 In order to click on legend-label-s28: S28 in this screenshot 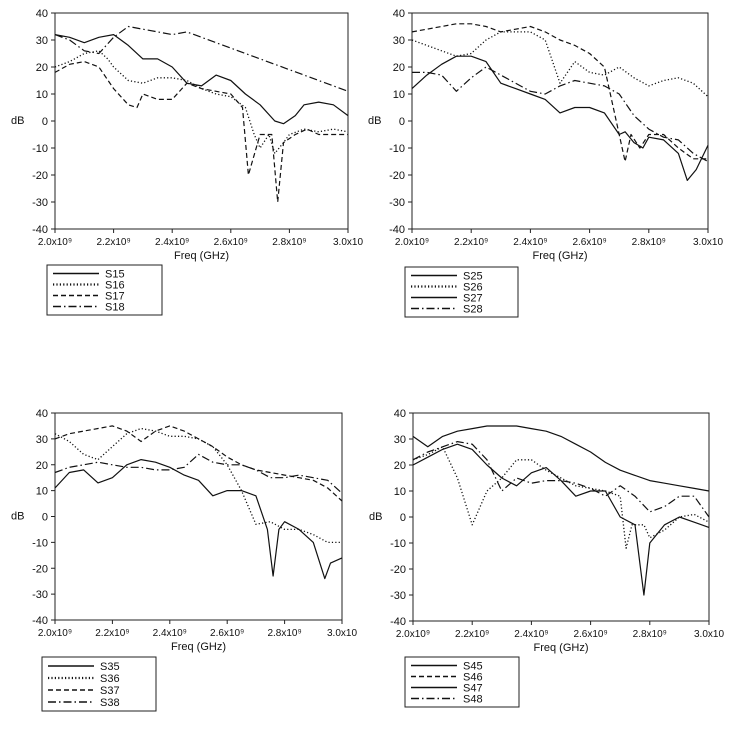, I will do `click(473, 310)`.